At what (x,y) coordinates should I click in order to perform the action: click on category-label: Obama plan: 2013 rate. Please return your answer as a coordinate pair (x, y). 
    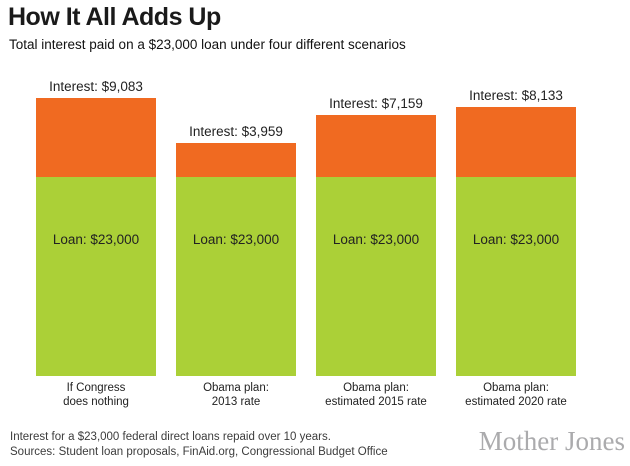
    Looking at the image, I should click on (236, 395).